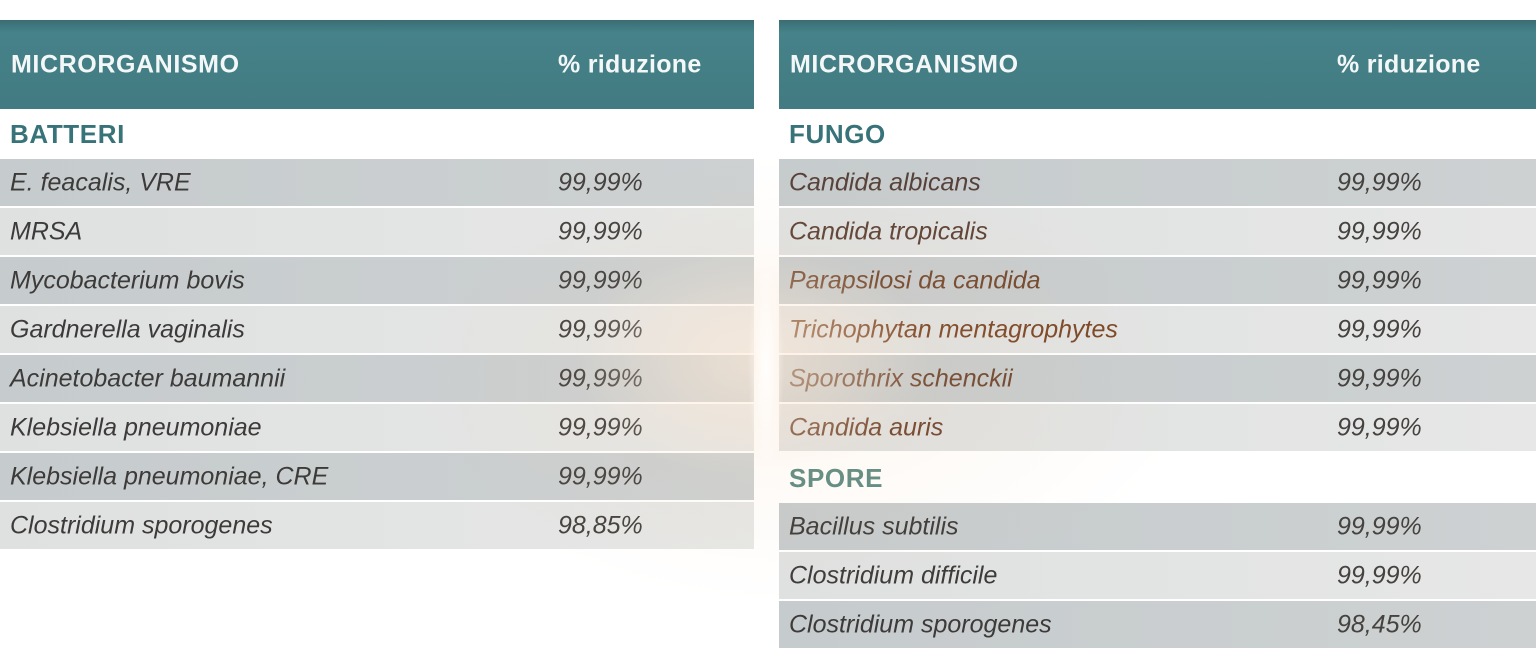  I want to click on organism-name: Sporothrix schenckii, so click(901, 378).